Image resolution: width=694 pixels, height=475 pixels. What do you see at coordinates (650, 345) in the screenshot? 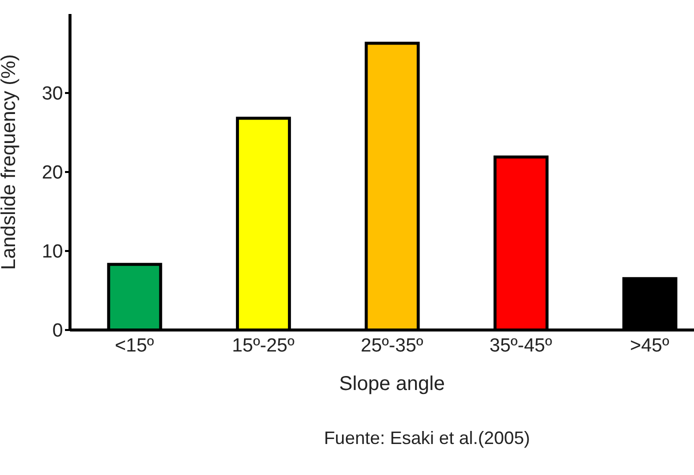
I see `x-tick-label: >45º` at bounding box center [650, 345].